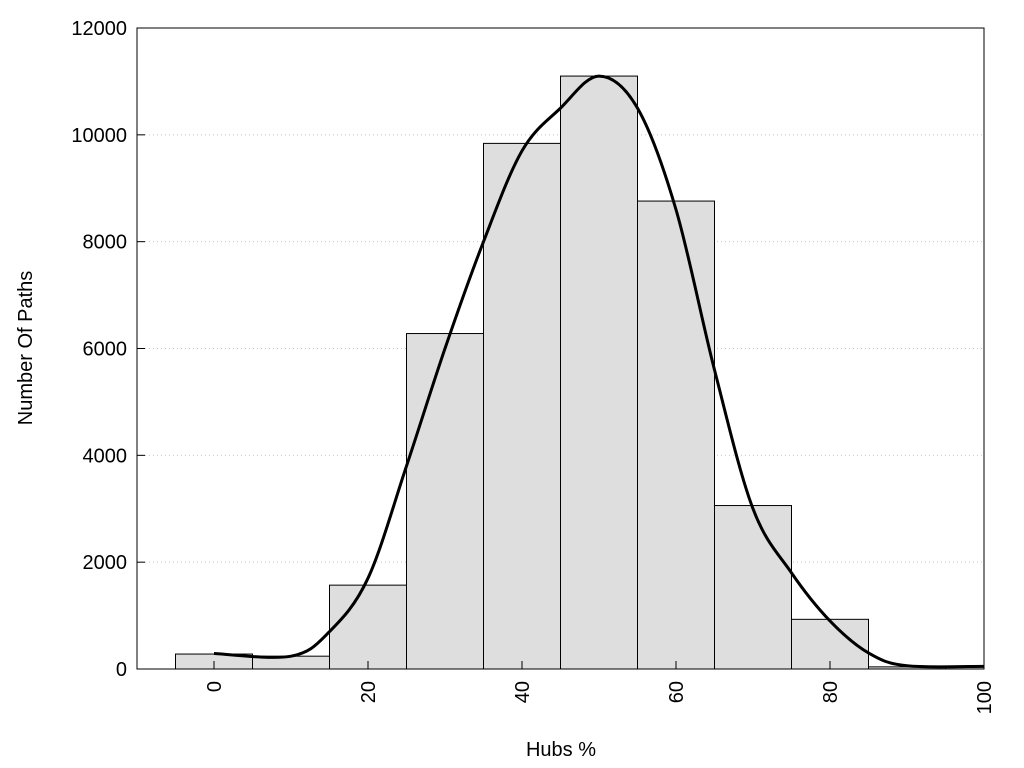  I want to click on y-tick-label-0: 0, so click(121, 670).